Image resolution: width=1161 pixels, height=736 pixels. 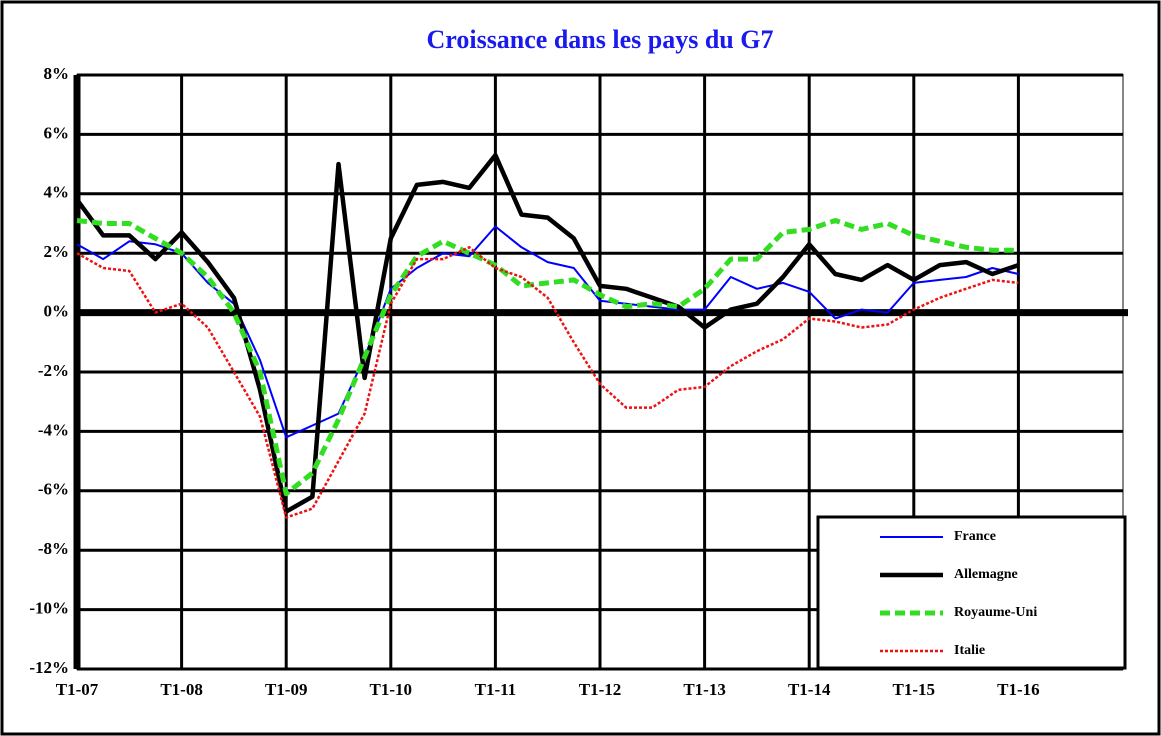 I want to click on y-tick-label: 4%, so click(x=57, y=192).